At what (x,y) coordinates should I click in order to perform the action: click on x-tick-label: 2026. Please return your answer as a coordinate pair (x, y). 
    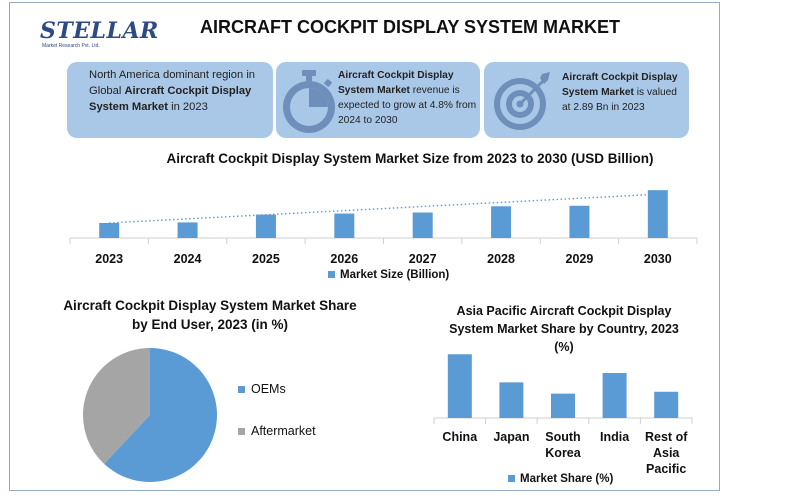
    Looking at the image, I should click on (344, 259).